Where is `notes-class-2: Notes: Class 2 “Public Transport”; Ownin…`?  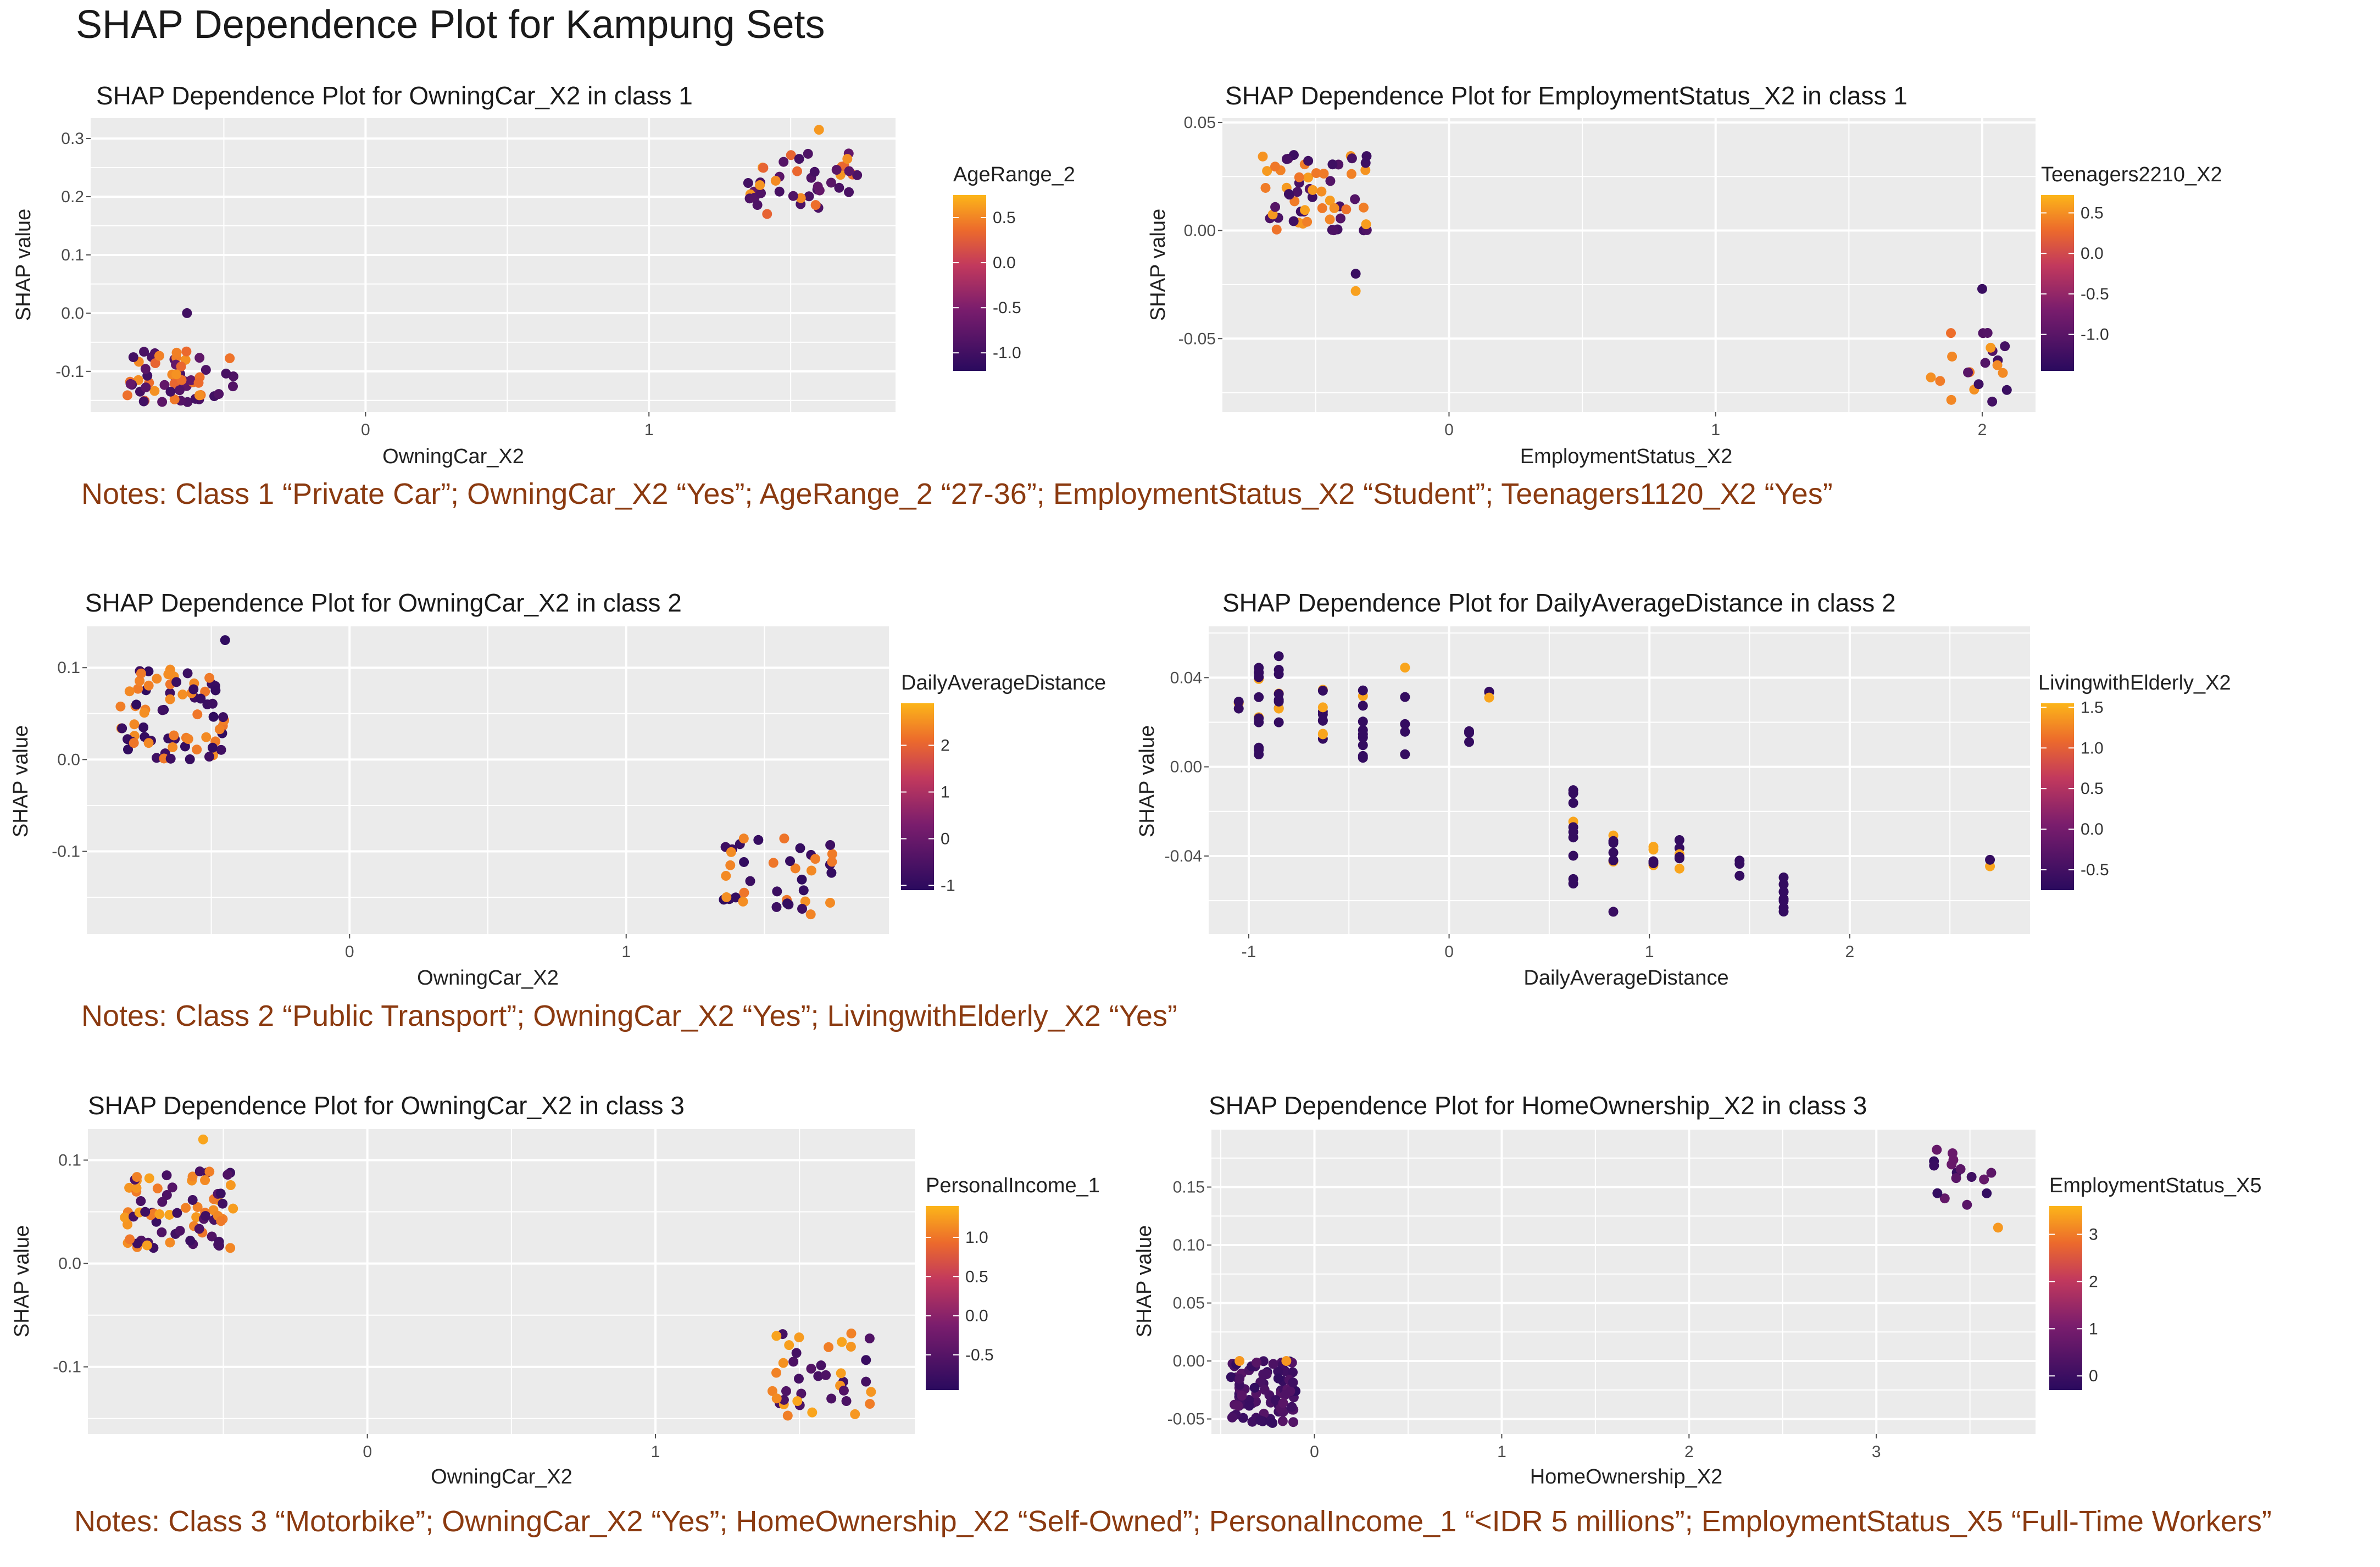
notes-class-2: Notes: Class 2 “Public Transport”; Ownin… is located at coordinates (629, 1015).